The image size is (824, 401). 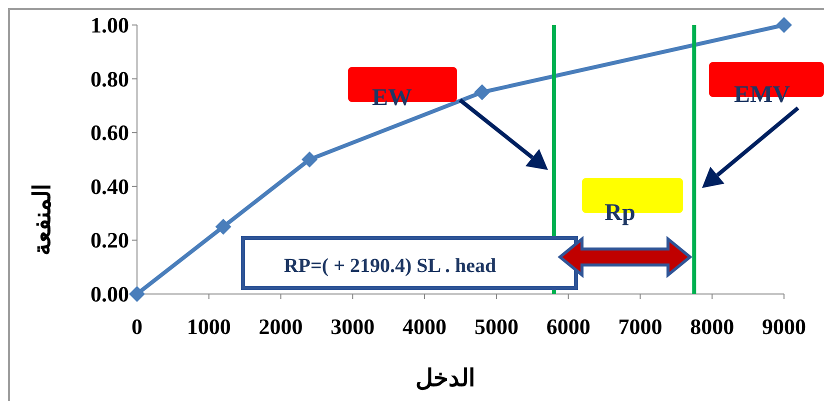 I want to click on x-tick-label: 1000, so click(x=208, y=326).